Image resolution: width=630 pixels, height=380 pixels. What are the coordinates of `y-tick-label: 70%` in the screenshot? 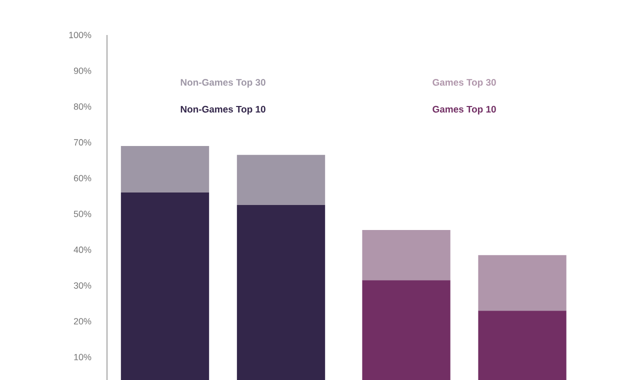 It's located at (83, 142).